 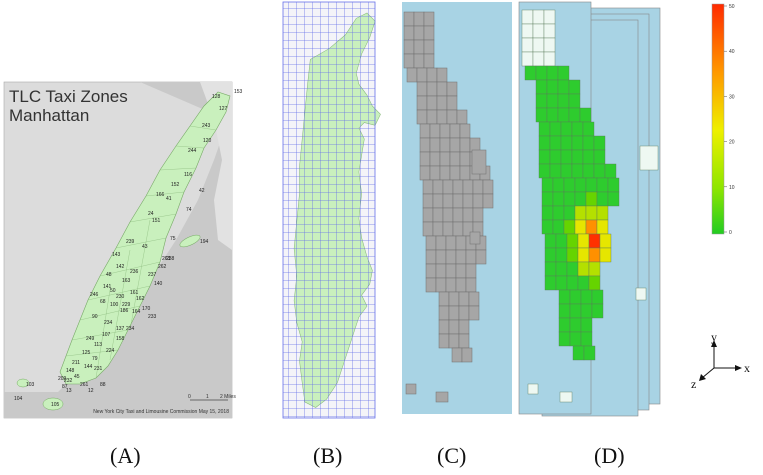 I want to click on caption-c: (C), so click(x=452, y=455).